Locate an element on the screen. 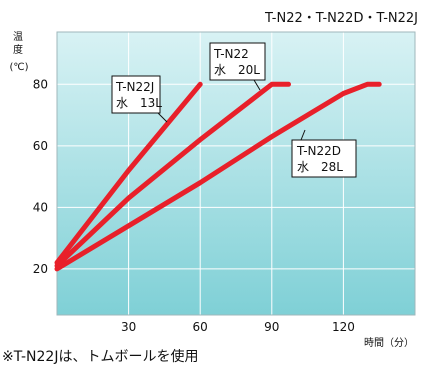 The width and height of the screenshot is (422, 367). y-axis-unit: (℃) is located at coordinates (18, 67).